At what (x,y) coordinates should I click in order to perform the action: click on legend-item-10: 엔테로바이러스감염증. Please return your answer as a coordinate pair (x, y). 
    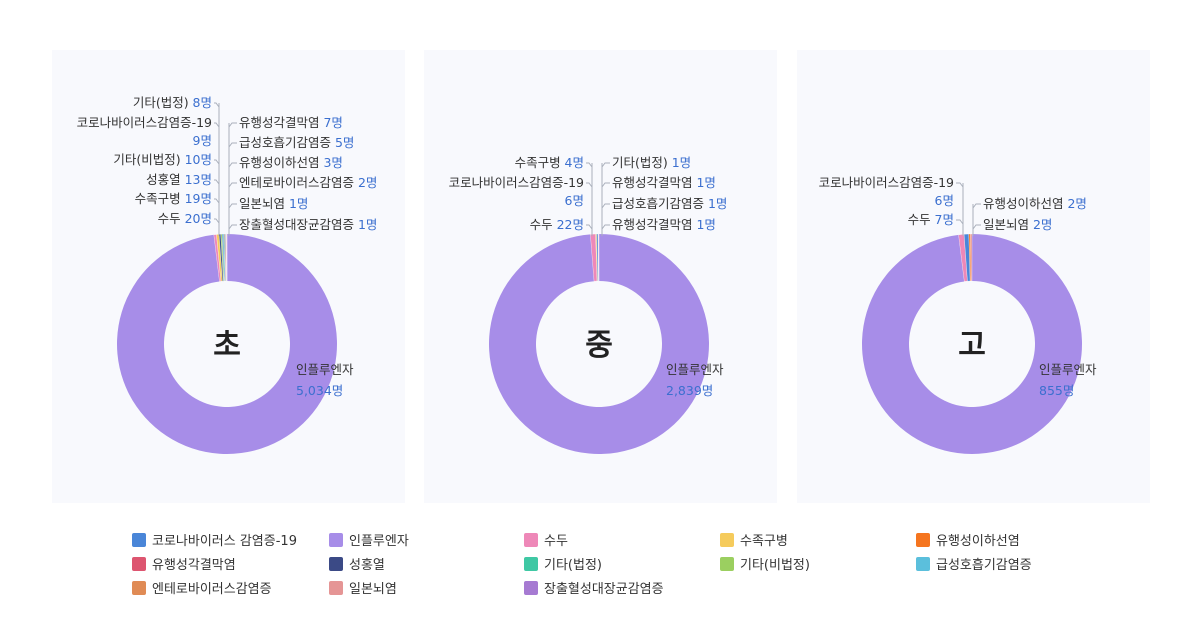
    Looking at the image, I should click on (202, 587).